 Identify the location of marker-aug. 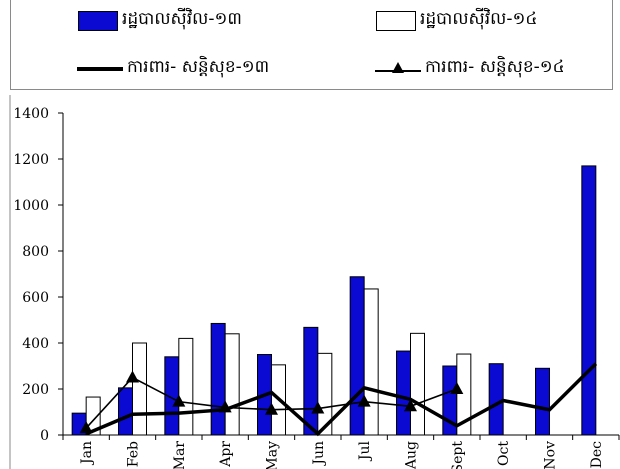
(410, 405).